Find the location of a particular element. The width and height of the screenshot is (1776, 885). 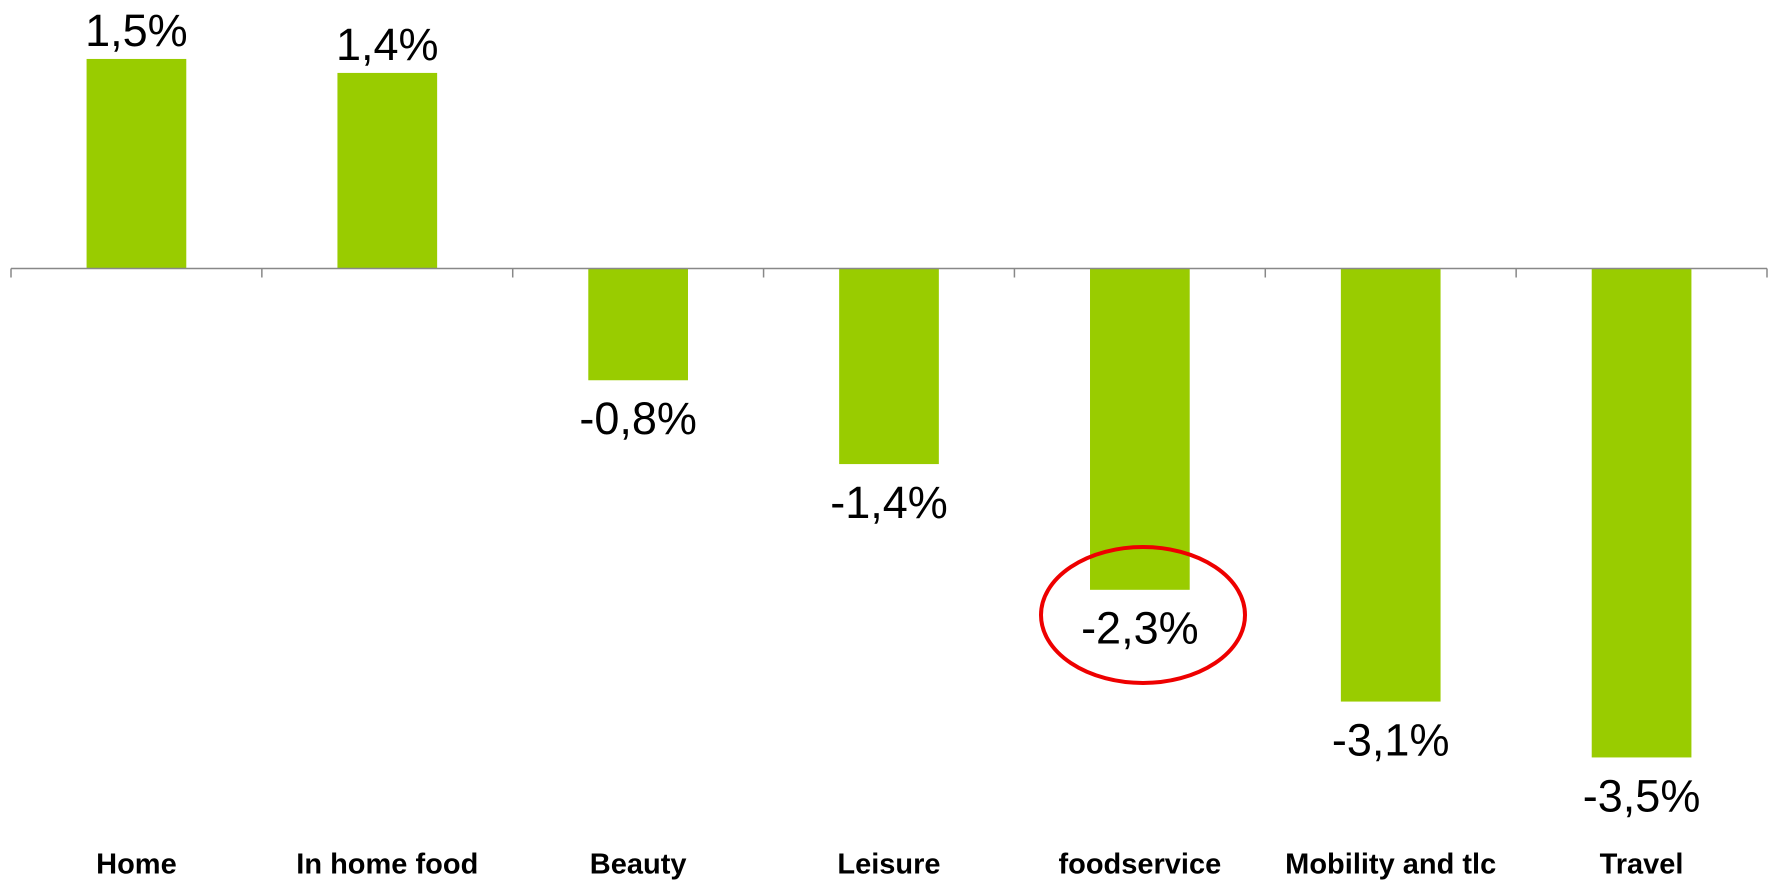

x-tick-label: foodservice is located at coordinates (1139, 865).